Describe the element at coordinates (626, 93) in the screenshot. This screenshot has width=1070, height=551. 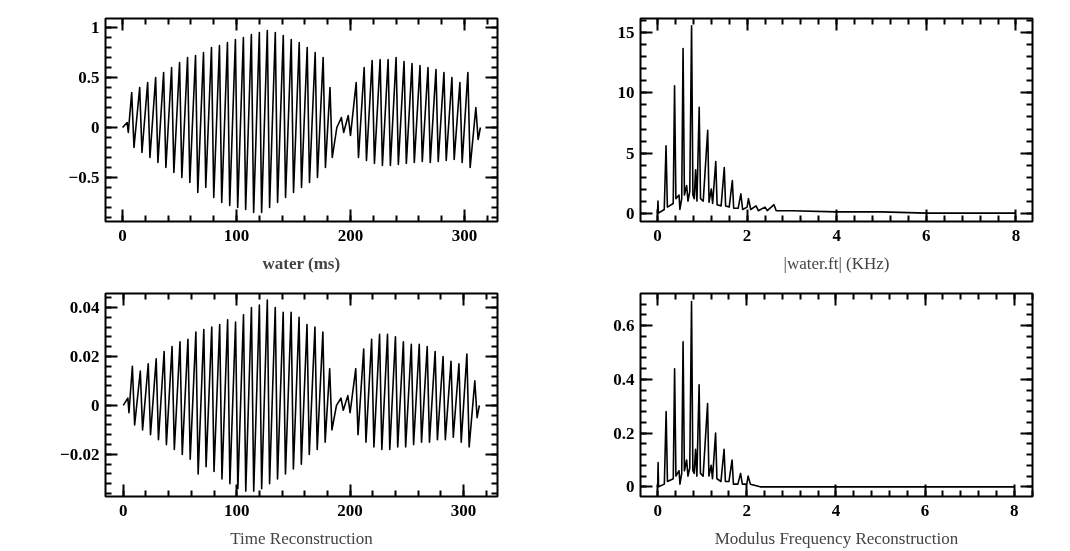
I see `y-tick-label: 10` at that location.